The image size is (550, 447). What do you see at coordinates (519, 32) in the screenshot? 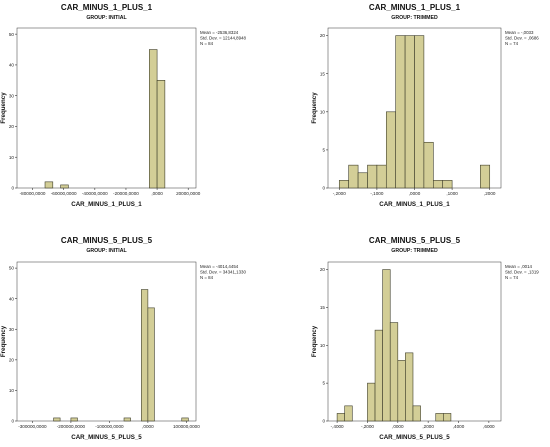
I see `stats-line: Mean = -,0033` at bounding box center [519, 32].